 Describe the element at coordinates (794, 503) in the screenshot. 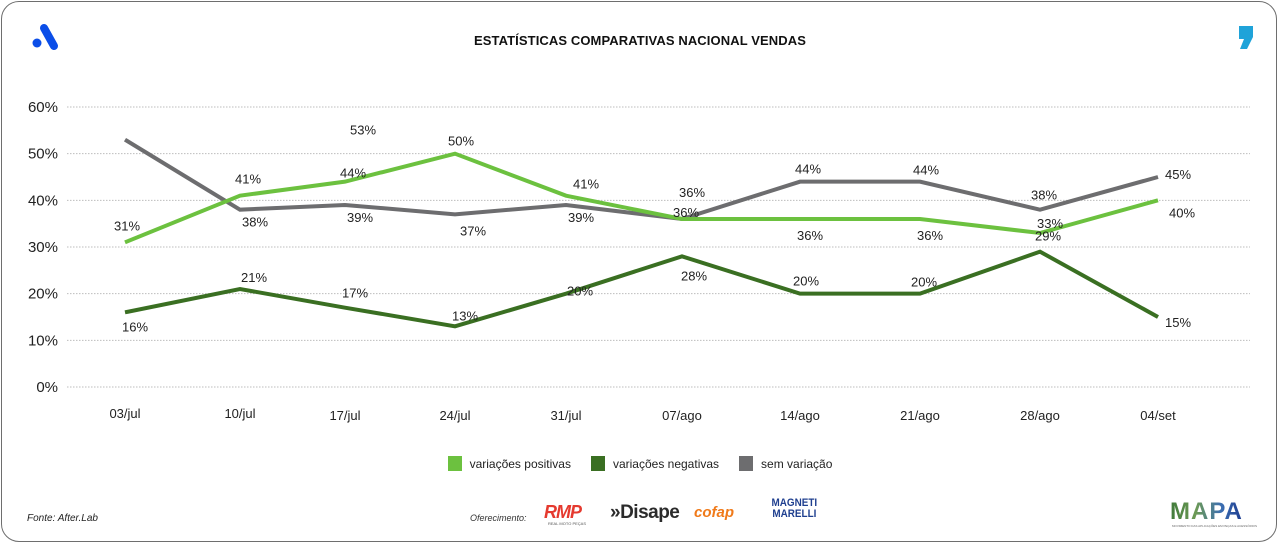

I see `magneti-line: MAGNETI` at that location.